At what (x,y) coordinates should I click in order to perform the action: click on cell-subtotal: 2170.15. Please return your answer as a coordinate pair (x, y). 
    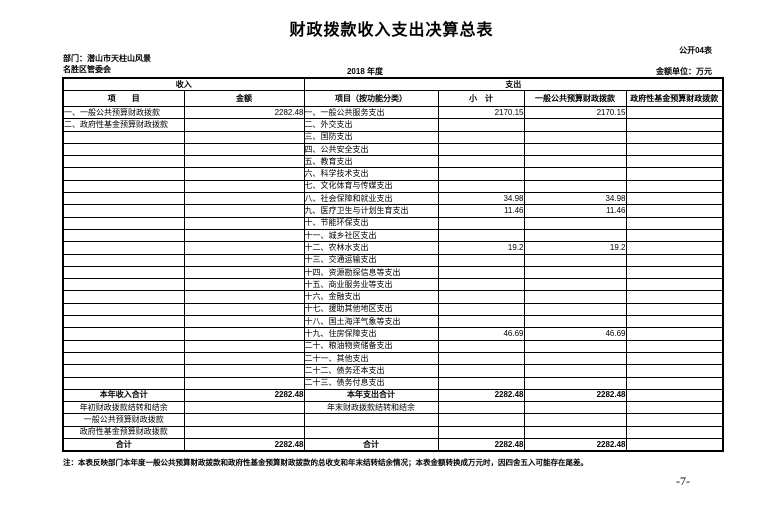
    Looking at the image, I should click on (481, 112).